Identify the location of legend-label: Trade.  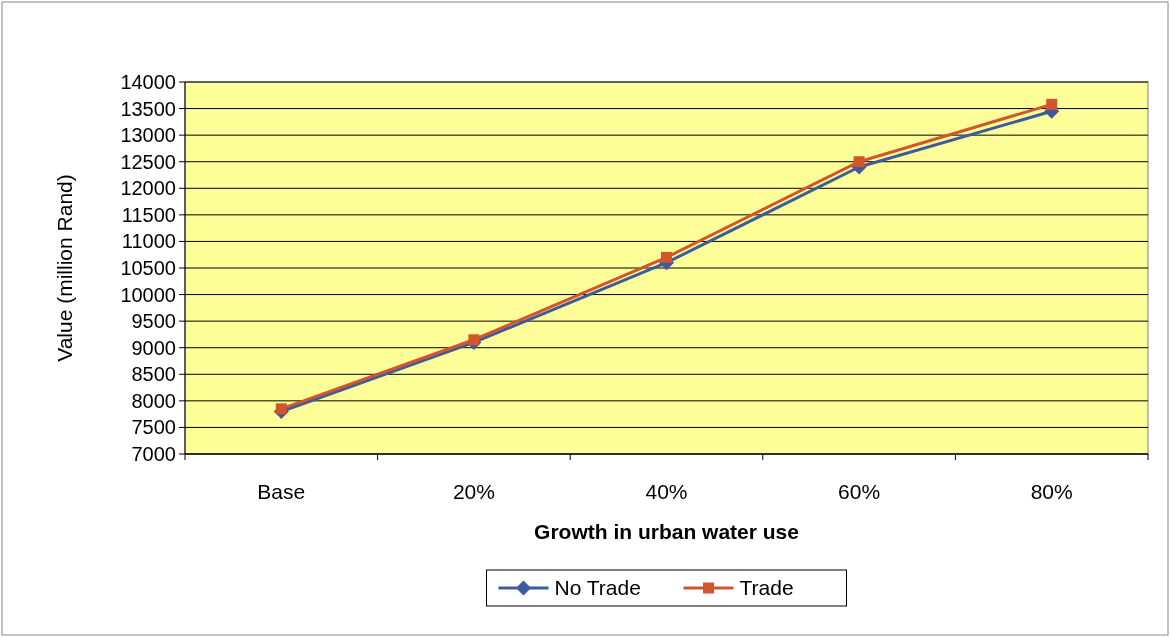
(766, 588).